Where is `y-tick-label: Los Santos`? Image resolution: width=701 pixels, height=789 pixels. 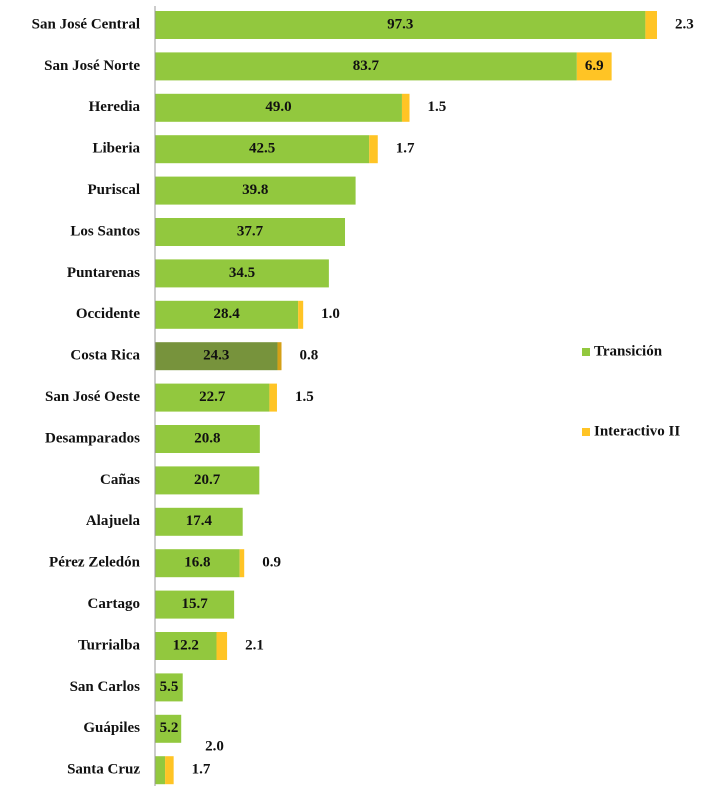
y-tick-label: Los Santos is located at coordinates (105, 231).